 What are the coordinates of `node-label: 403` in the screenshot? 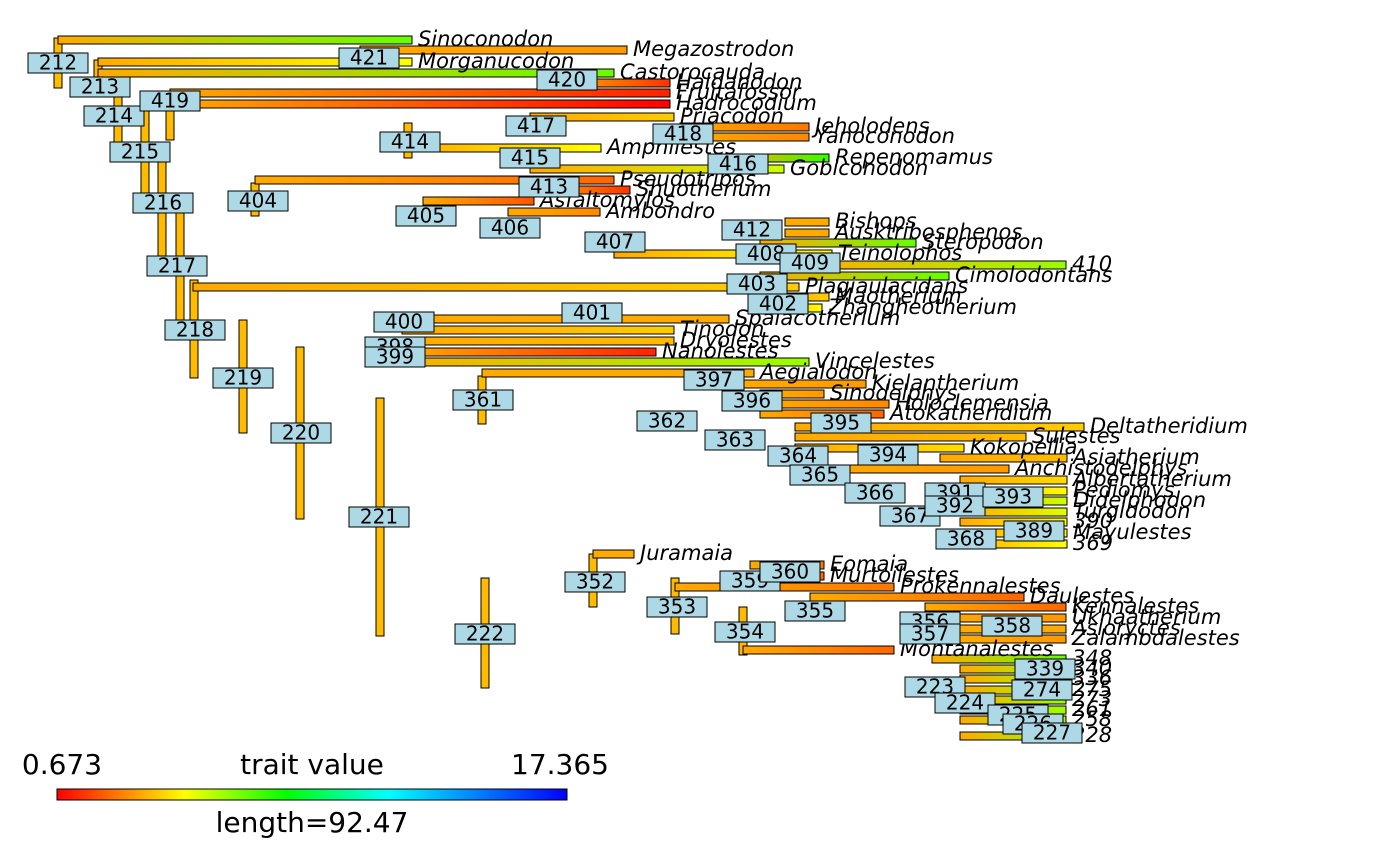 It's located at (757, 284).